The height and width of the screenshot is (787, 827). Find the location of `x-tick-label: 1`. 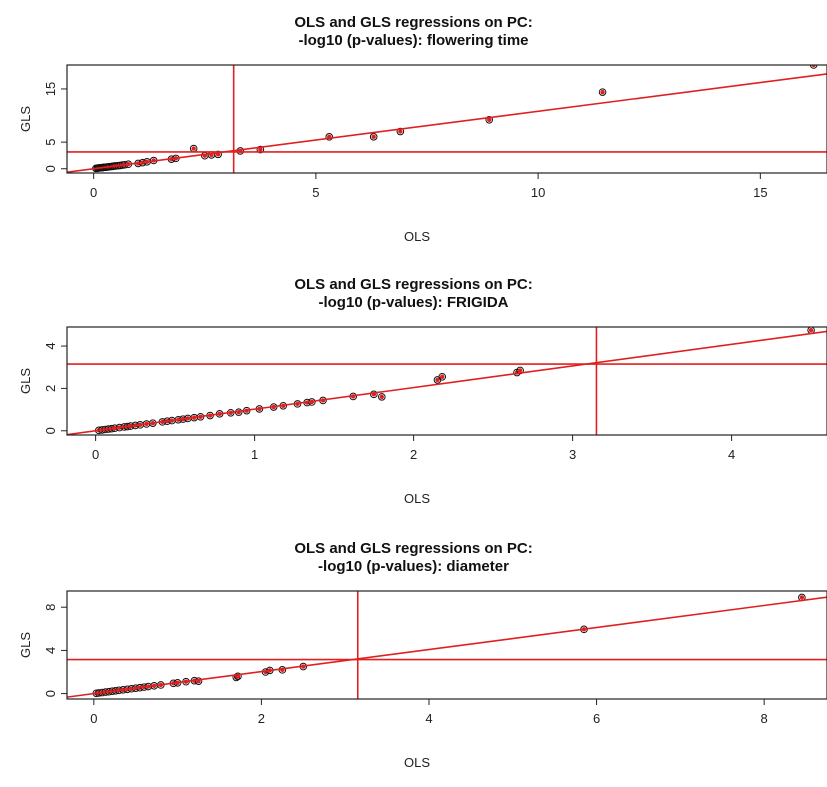

x-tick-label: 1 is located at coordinates (254, 454).